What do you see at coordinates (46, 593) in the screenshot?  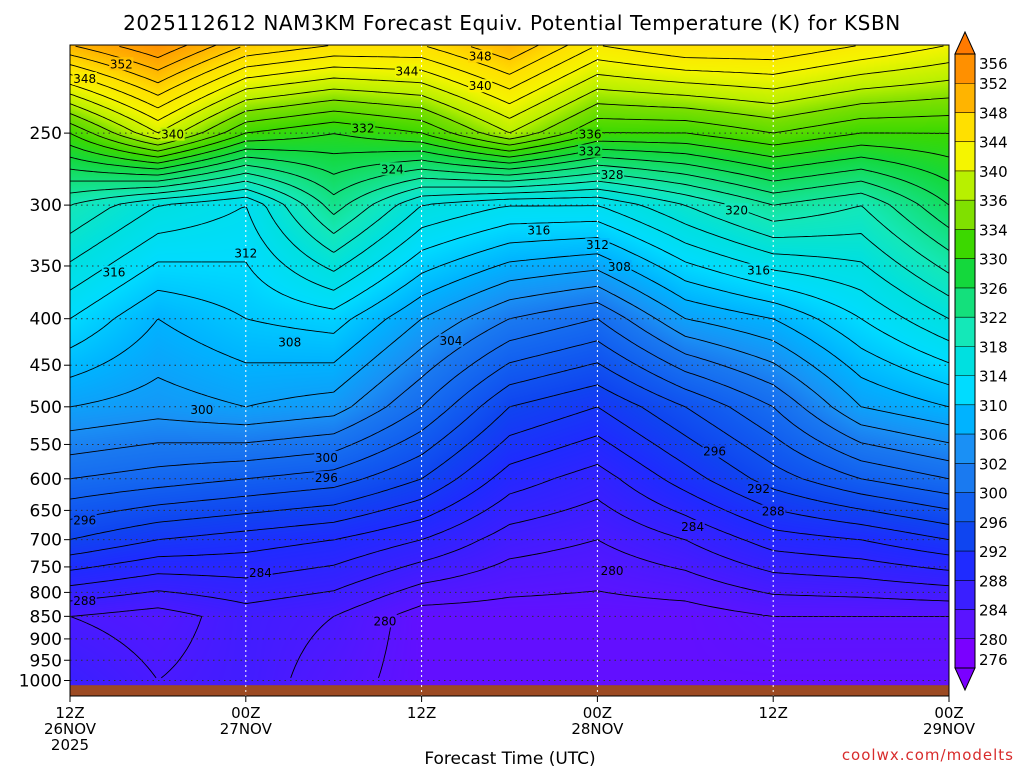 I see `pressure-tick-label: 800` at bounding box center [46, 593].